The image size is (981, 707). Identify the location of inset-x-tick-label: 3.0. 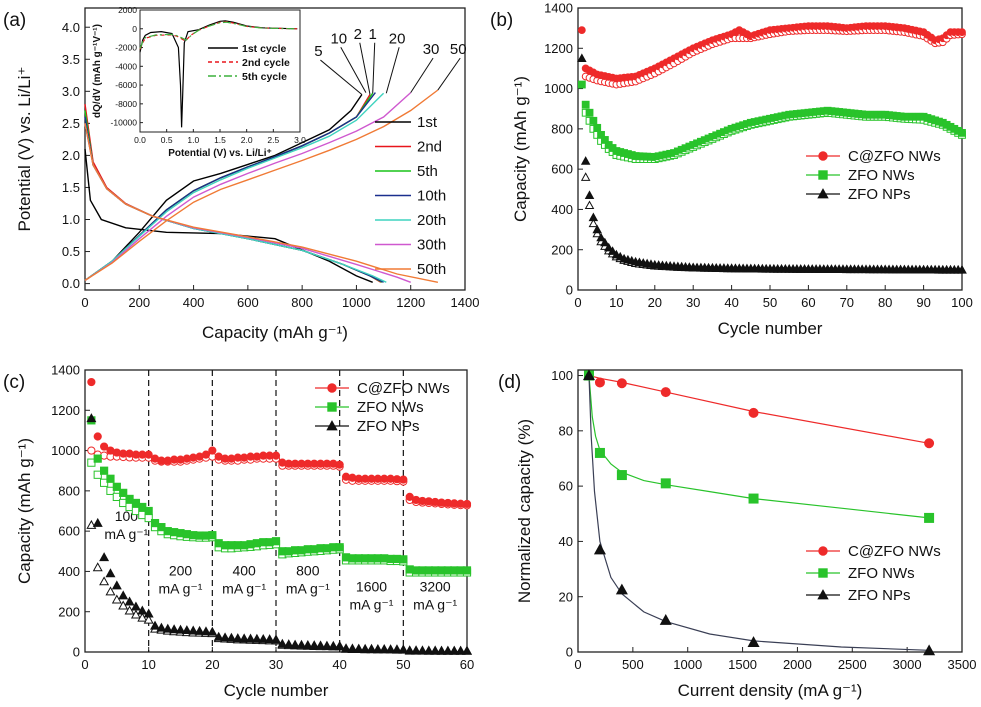
(300, 140).